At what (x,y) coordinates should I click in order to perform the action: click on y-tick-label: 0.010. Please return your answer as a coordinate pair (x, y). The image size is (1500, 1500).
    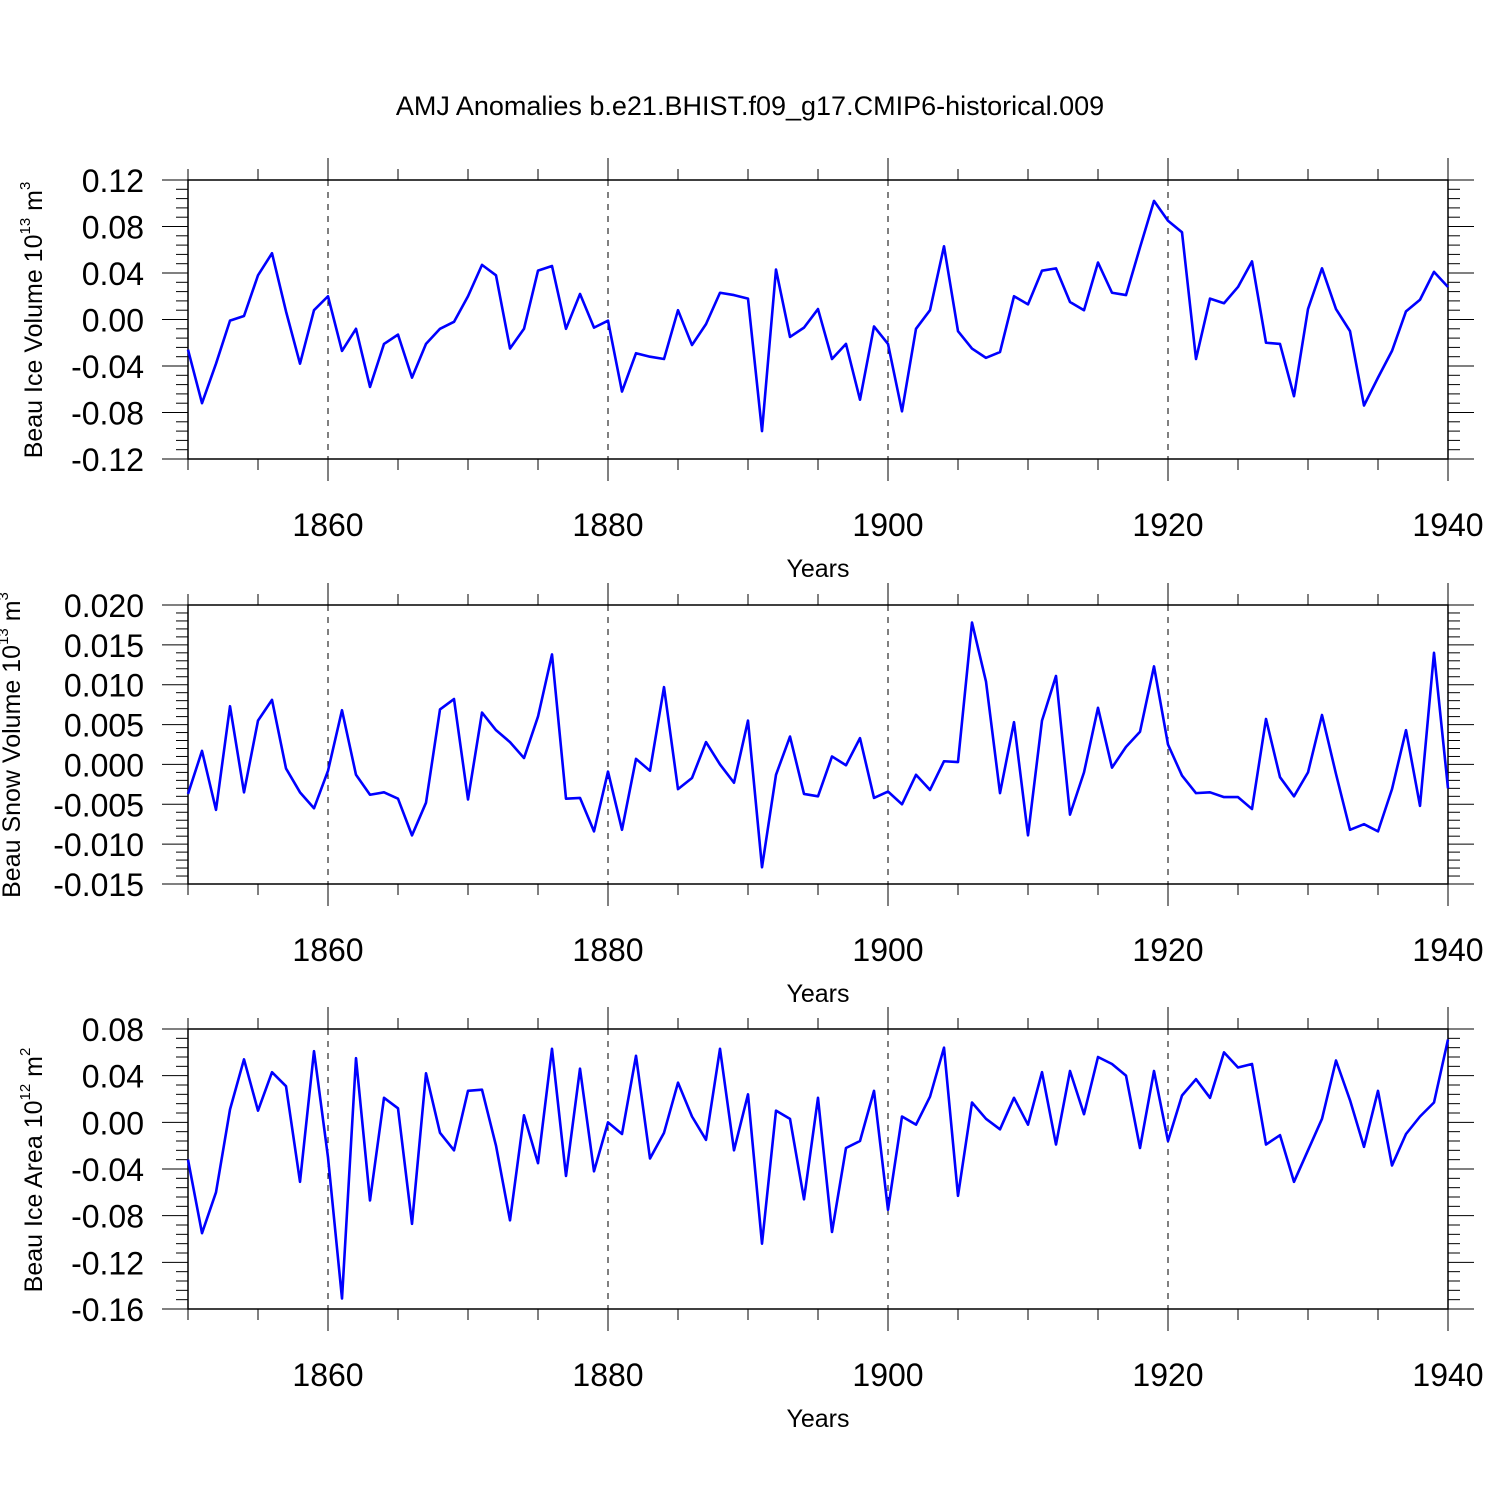
    Looking at the image, I should click on (104, 686).